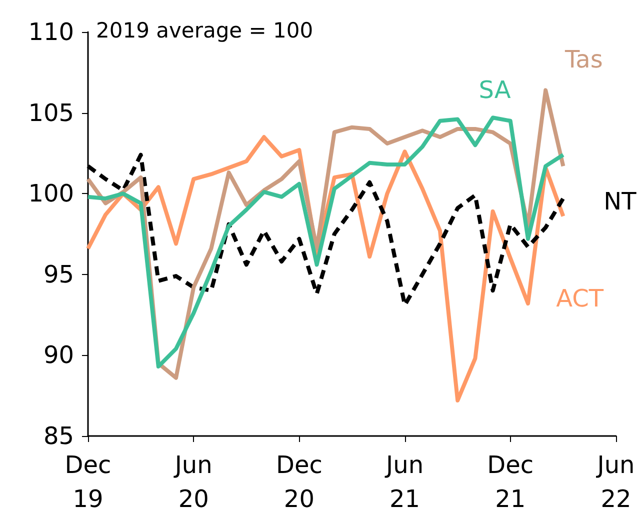  I want to click on y-tick-label: 85, so click(58, 436).